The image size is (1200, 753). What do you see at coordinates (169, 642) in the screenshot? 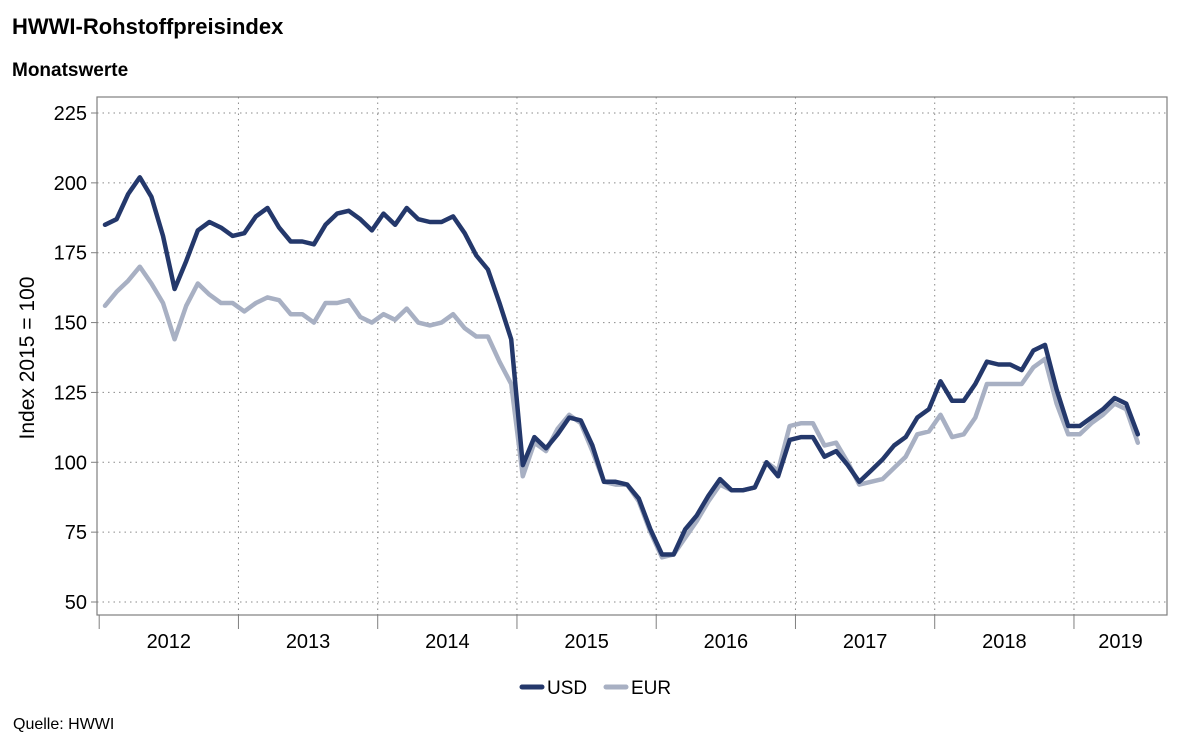
I see `x-tick-label: 2012` at bounding box center [169, 642].